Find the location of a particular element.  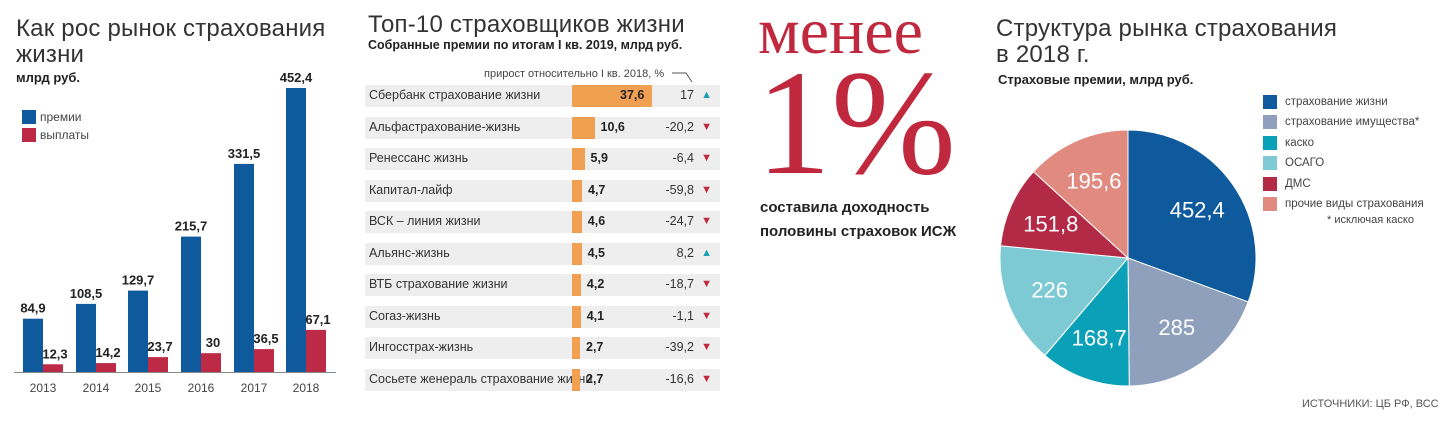

tick-label-2016: 2016 is located at coordinates (201, 388).